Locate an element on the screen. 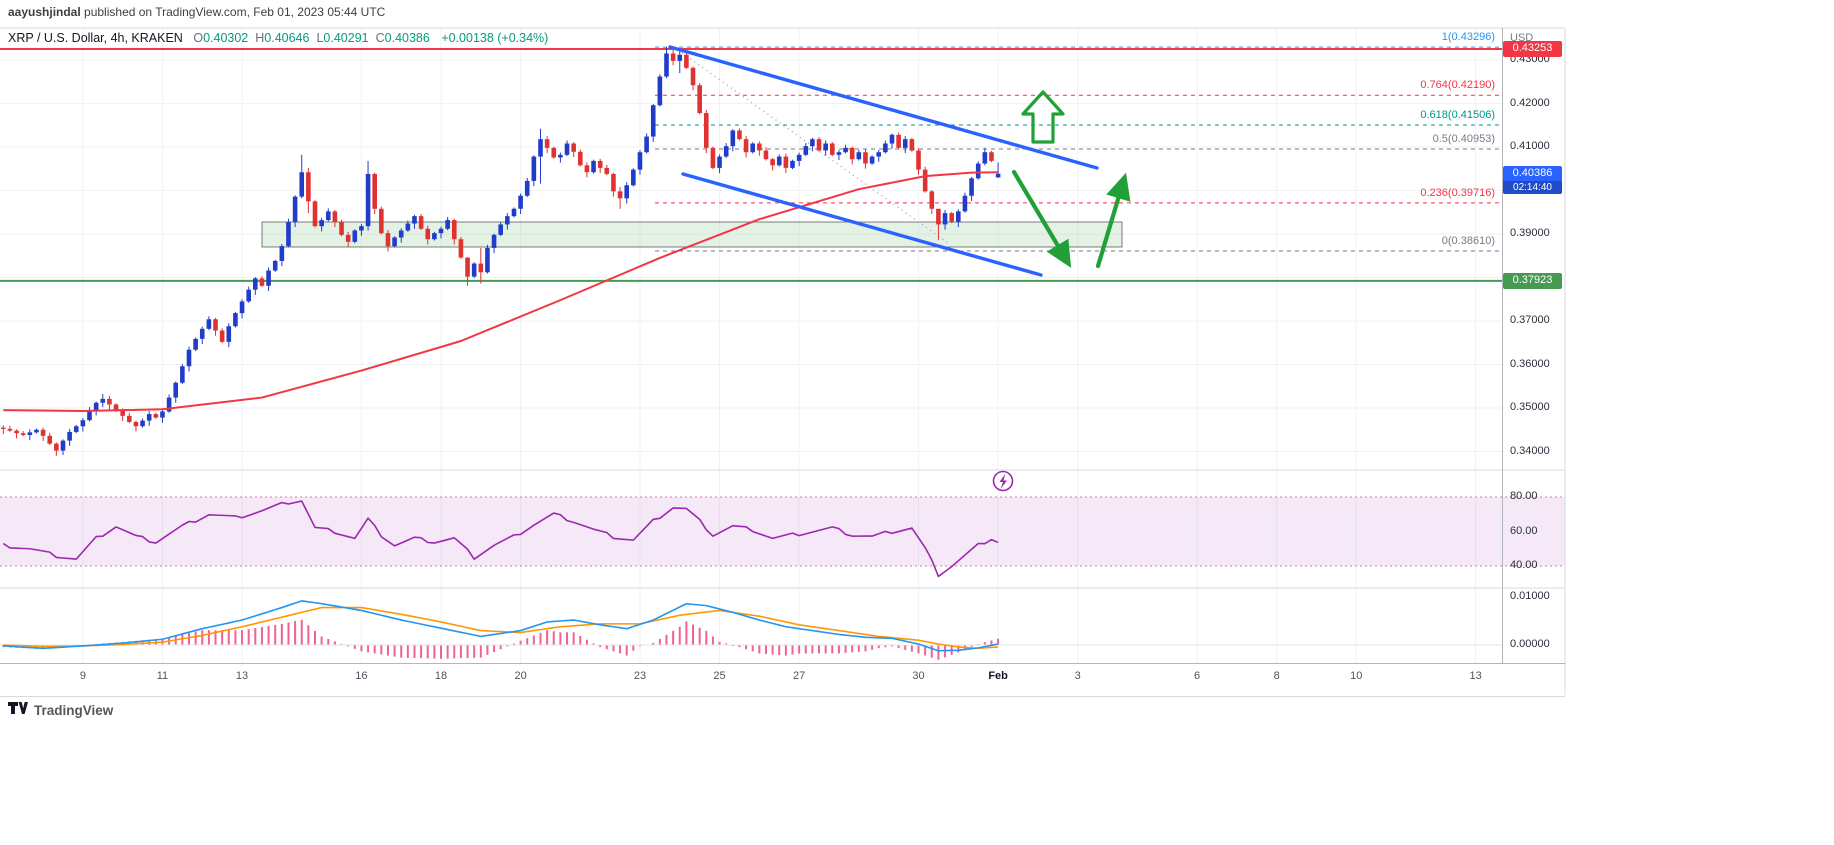 The height and width of the screenshot is (845, 1834). ohlc-value: 0.40646 is located at coordinates (287, 38).